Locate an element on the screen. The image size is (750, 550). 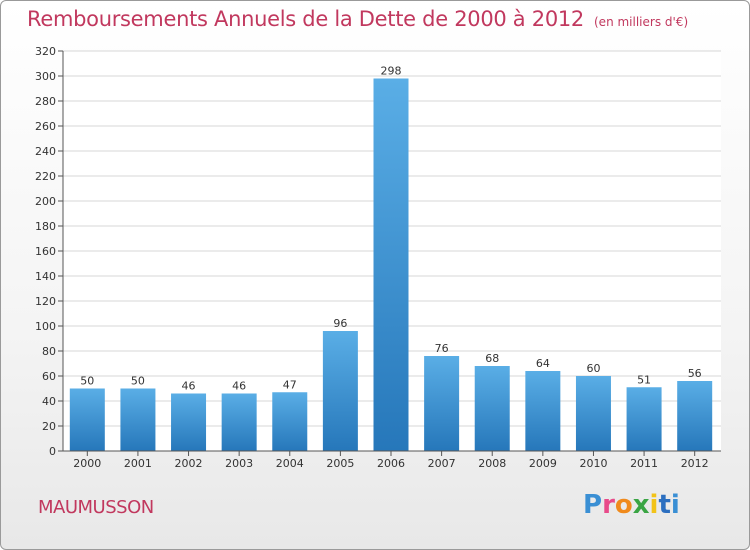
y-tick-label: 40 is located at coordinates (49, 401).